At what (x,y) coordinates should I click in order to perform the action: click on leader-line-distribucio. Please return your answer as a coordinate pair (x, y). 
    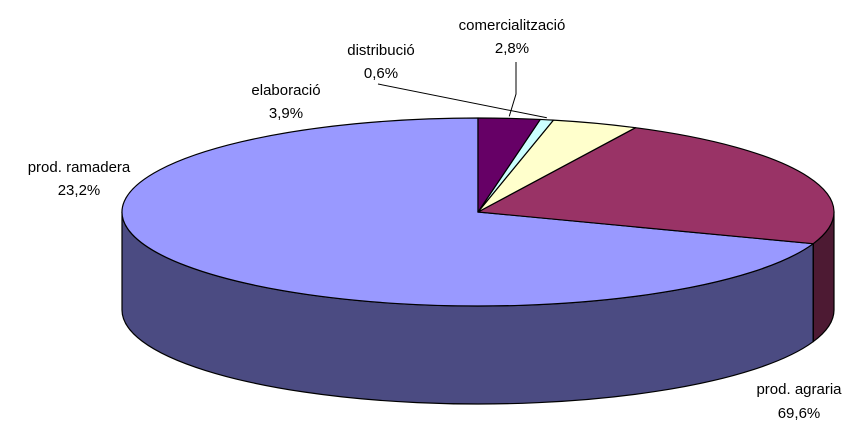
    Looking at the image, I should click on (462, 101).